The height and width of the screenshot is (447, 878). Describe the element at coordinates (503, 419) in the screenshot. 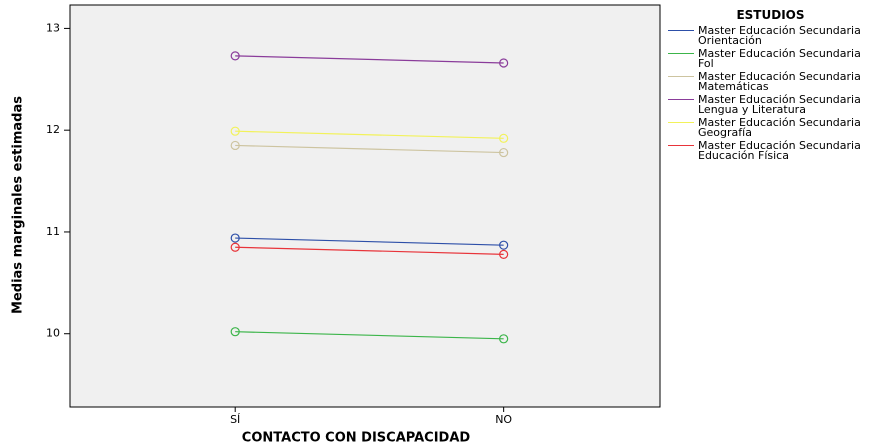

I see `x-tick-label: NO` at that location.